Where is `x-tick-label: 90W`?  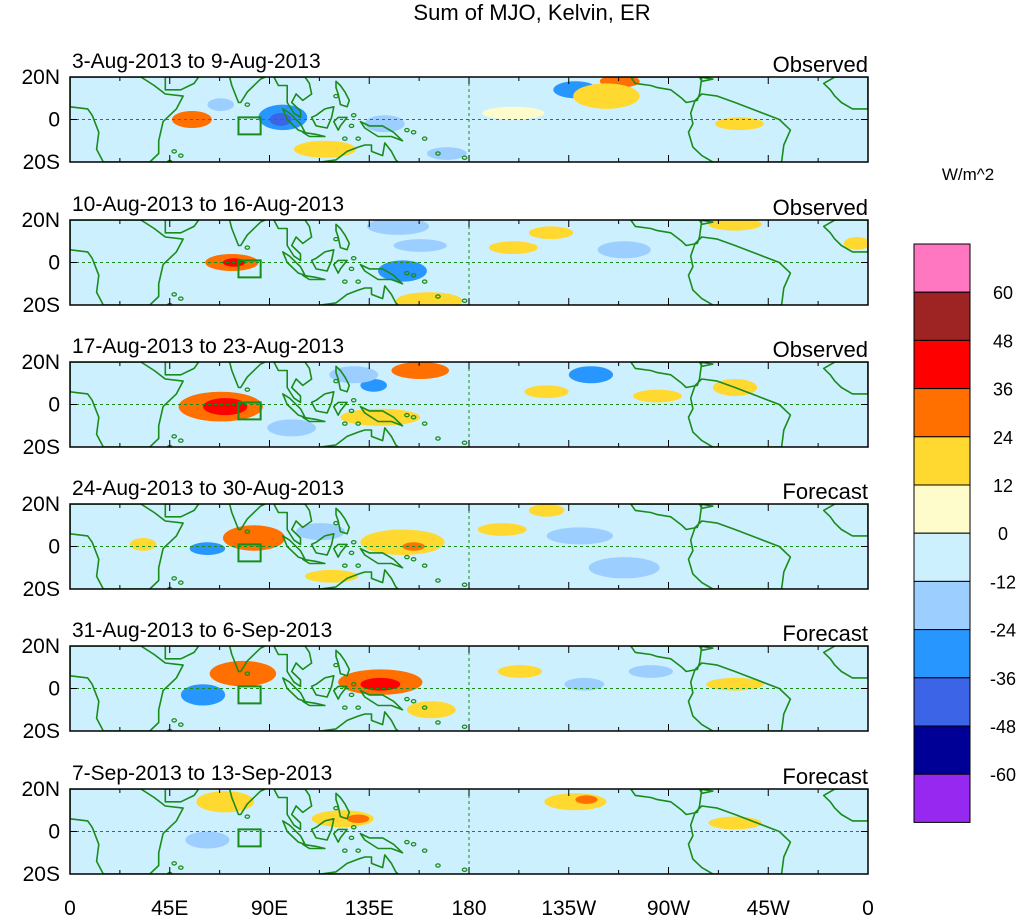
x-tick-label: 90W is located at coordinates (668, 908).